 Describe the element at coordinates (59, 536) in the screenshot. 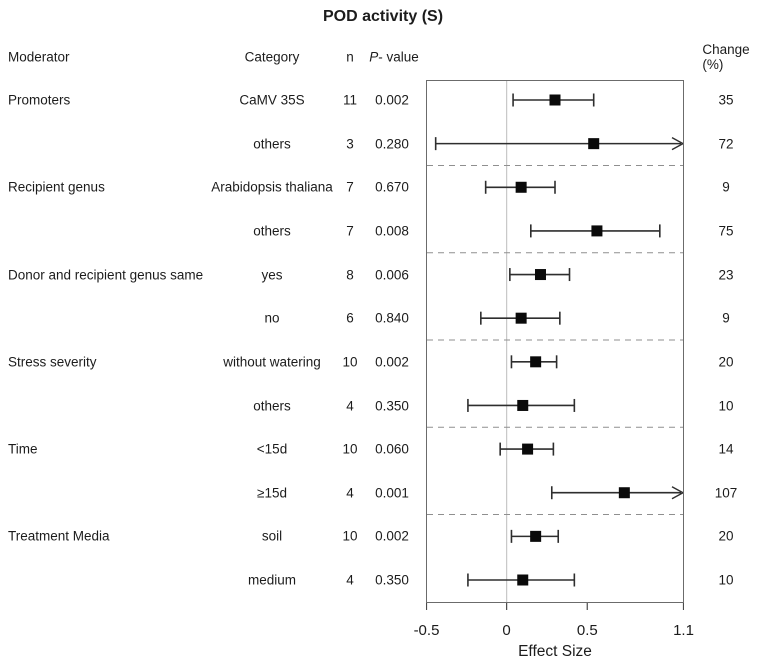

I see `moderator-label: Treatment Media` at that location.